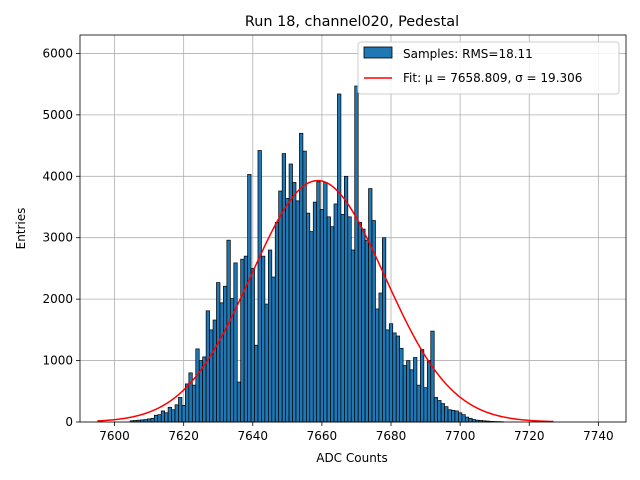  Describe the element at coordinates (322, 436) in the screenshot. I see `x-tick-label: 7660` at that location.